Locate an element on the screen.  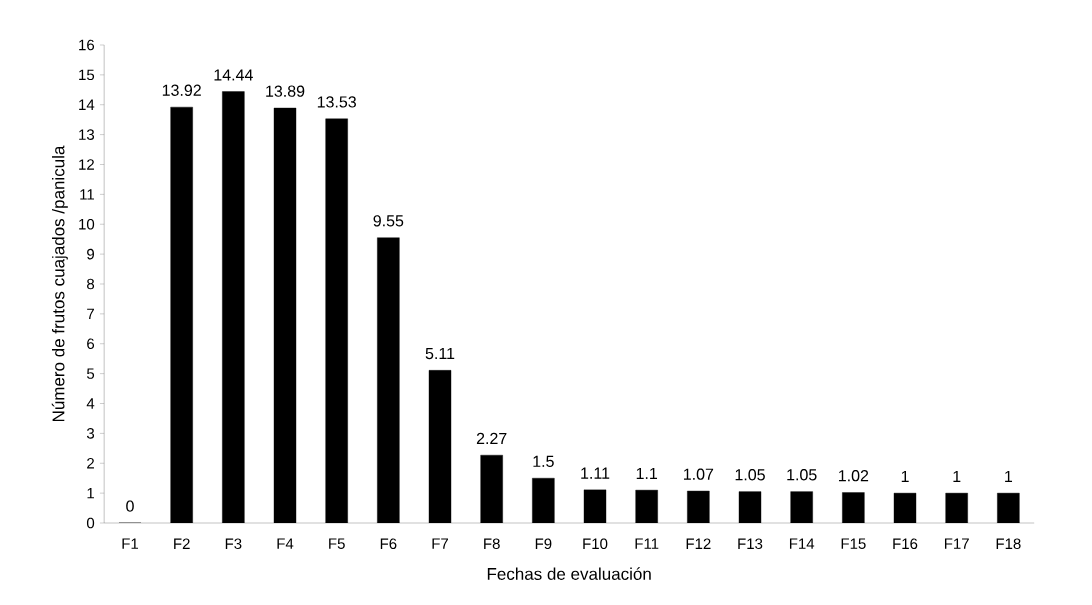
x-tick-label: F16 is located at coordinates (905, 544).